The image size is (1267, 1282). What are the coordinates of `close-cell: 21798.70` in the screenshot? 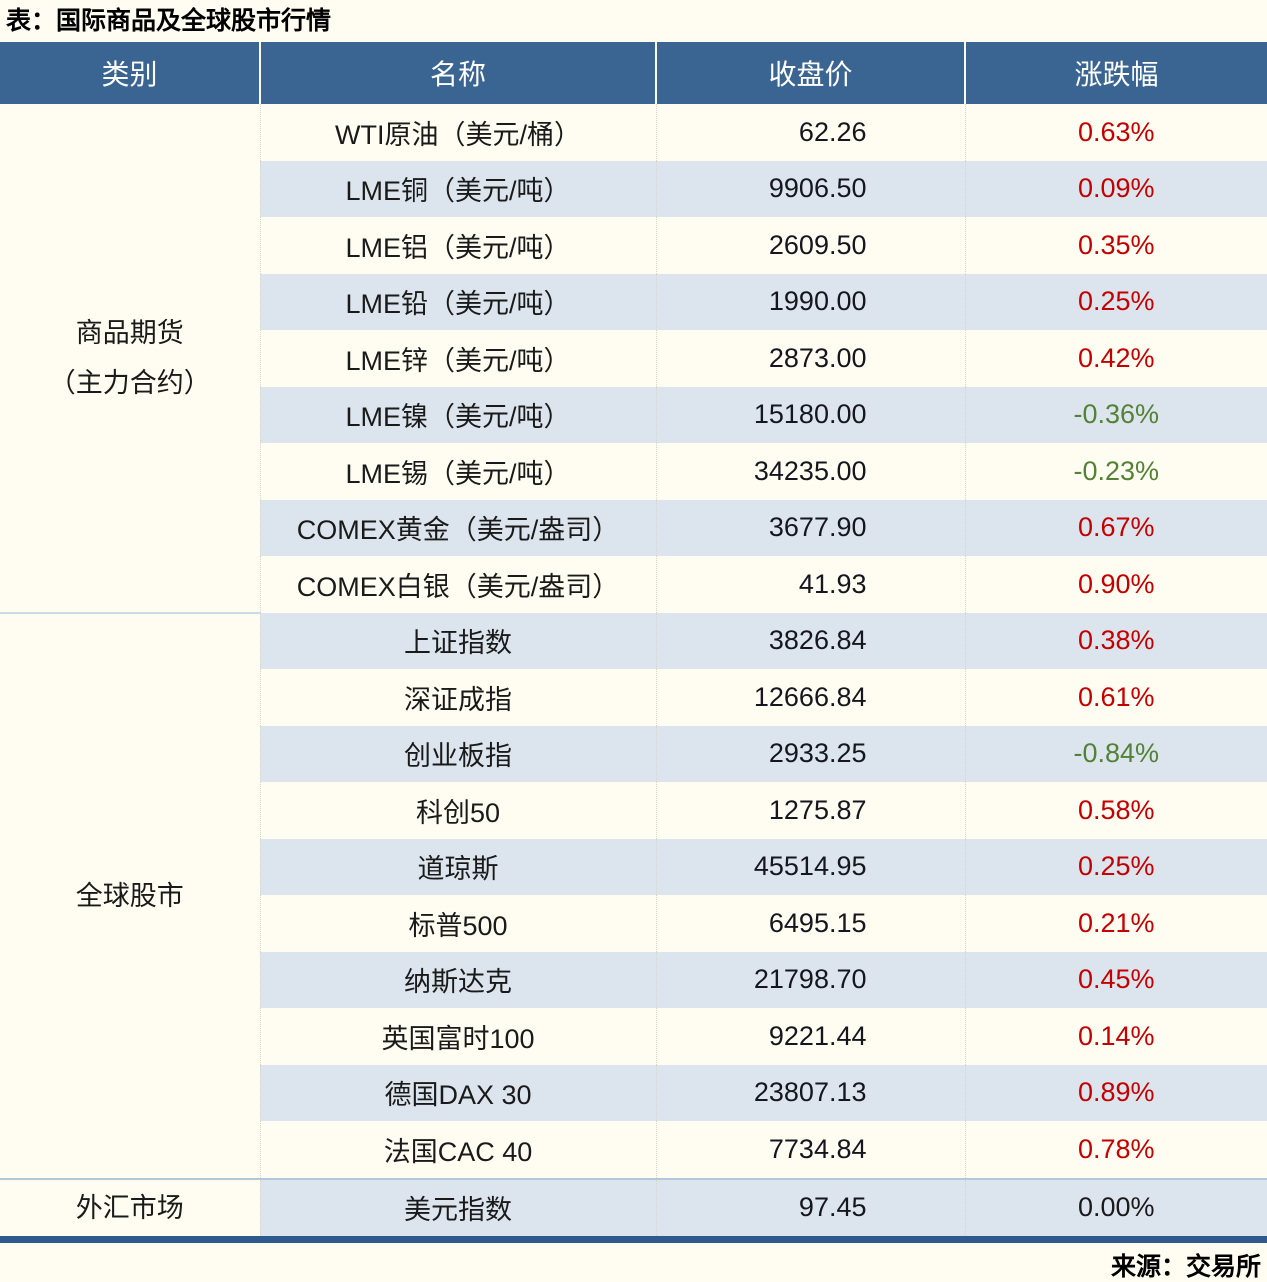 It's located at (810, 979).